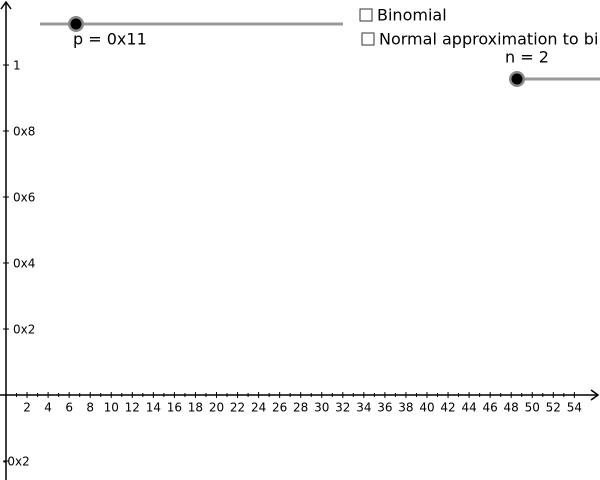 The height and width of the screenshot is (480, 600). Describe the element at coordinates (195, 408) in the screenshot. I see `x-tick-label: 18` at that location.